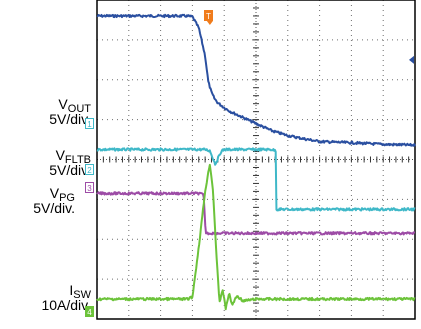  What do you see at coordinates (70, 119) in the screenshot?
I see `label-vout-scale: 5V/div.` at bounding box center [70, 119].